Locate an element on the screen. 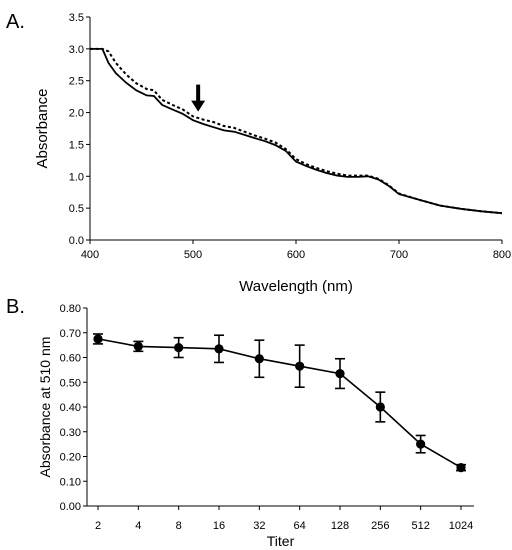 The width and height of the screenshot is (512, 550). panel-a-label: A. is located at coordinates (15, 22).